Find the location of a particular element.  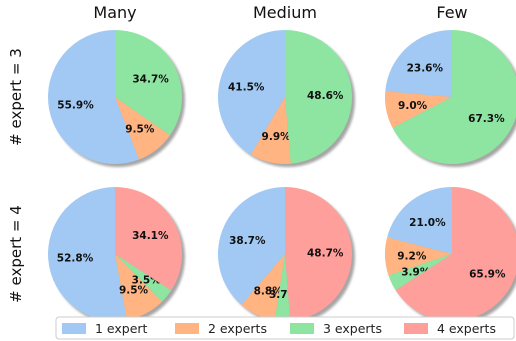

legend-entry-3: 4 experts is located at coordinates (450, 328).